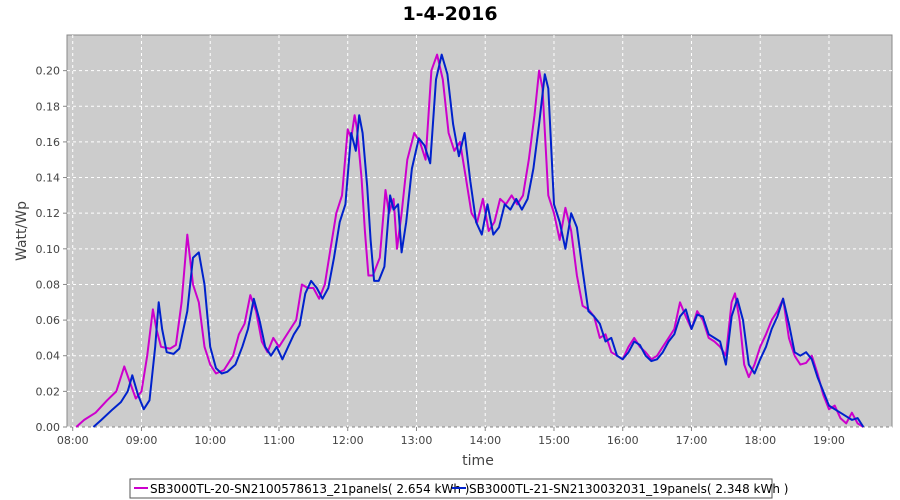  Describe the element at coordinates (73, 440) in the screenshot. I see `x-tick-label: 08:00` at that location.